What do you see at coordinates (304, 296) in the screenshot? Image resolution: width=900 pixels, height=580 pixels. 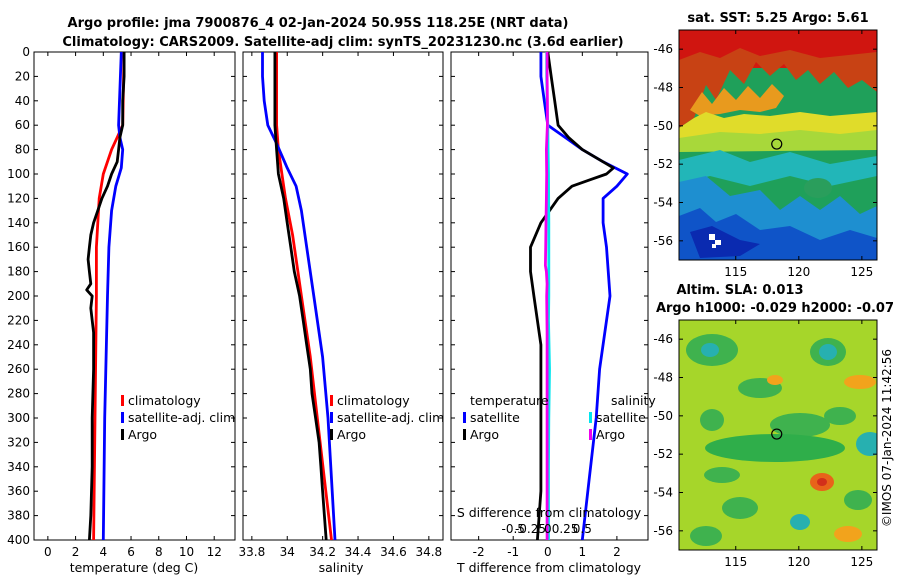 I see `series-line-climatology` at bounding box center [304, 296].